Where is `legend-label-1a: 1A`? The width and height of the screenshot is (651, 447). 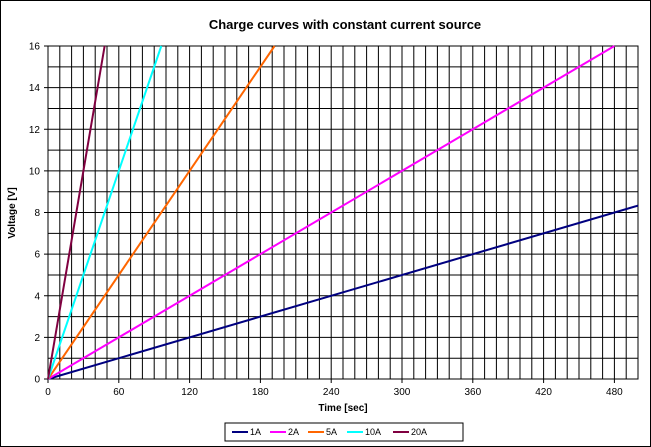
legend-label-1a: 1A is located at coordinates (255, 432).